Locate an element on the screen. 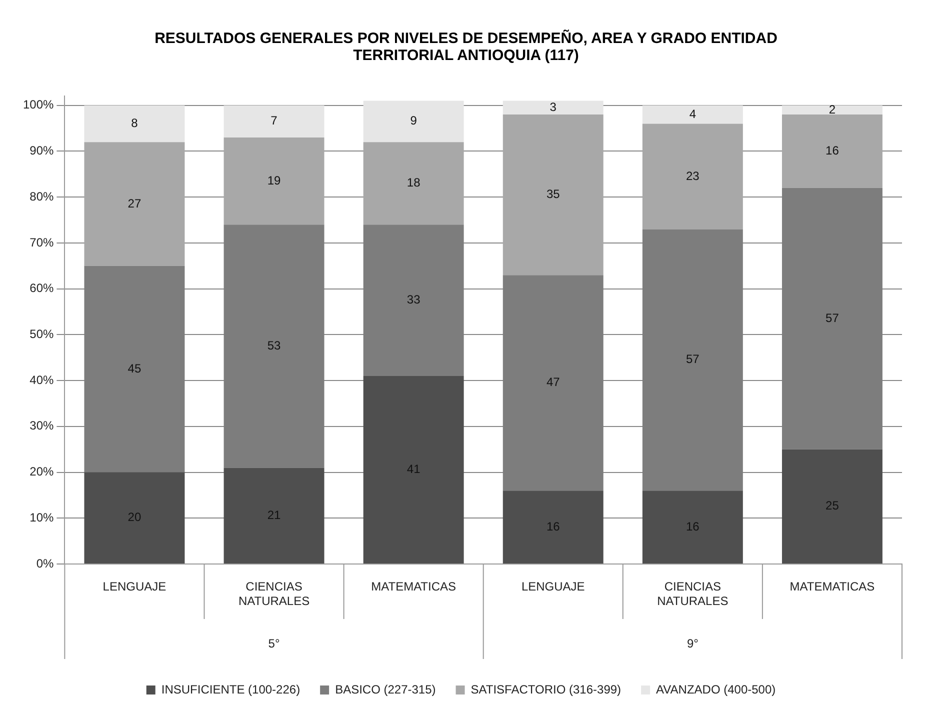 This screenshot has height=726, width=932. y-tick-label: 90% is located at coordinates (42, 151).